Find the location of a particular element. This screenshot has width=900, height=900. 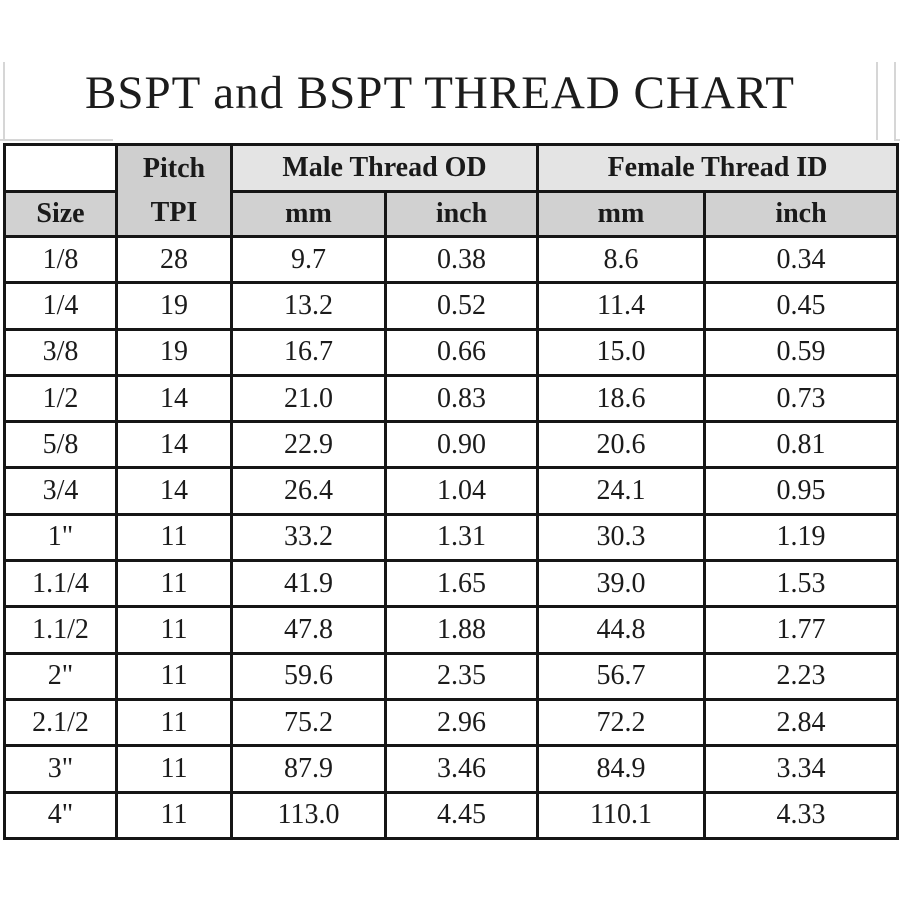

male-mm-cell: 87.9 is located at coordinates (308, 769).